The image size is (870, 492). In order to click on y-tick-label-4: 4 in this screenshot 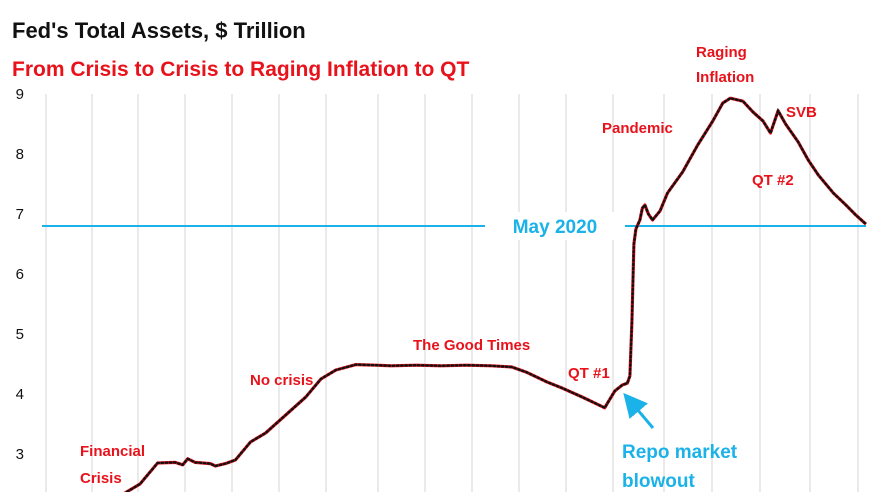, I will do `click(20, 394)`.